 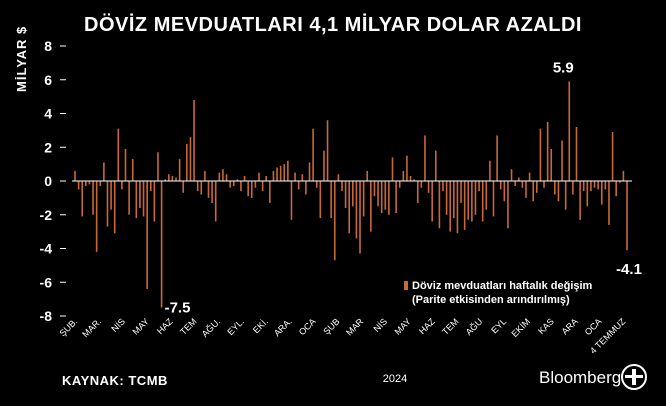 What do you see at coordinates (48, 46) in the screenshot?
I see `y-tick-label: 8` at bounding box center [48, 46].